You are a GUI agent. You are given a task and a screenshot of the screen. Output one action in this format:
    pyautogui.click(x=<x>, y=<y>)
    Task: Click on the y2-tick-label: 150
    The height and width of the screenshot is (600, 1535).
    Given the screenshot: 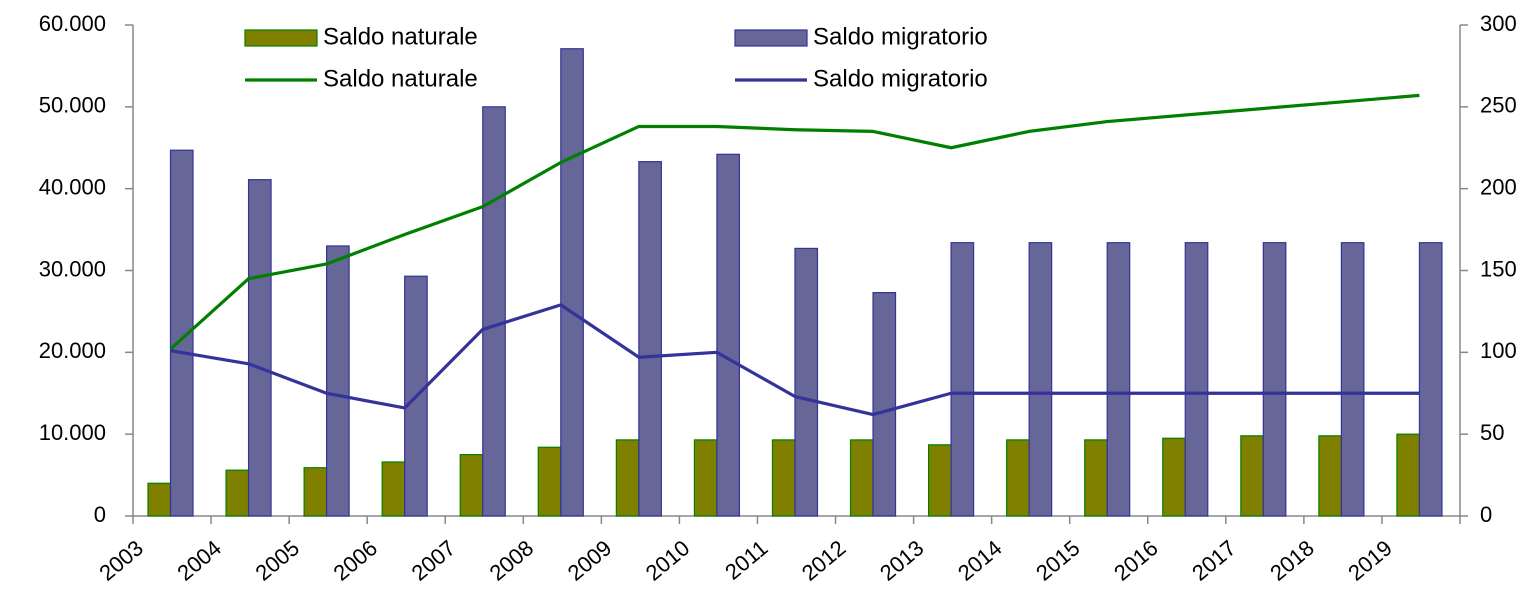 What is the action you would take?
    pyautogui.click(x=1498, y=268)
    